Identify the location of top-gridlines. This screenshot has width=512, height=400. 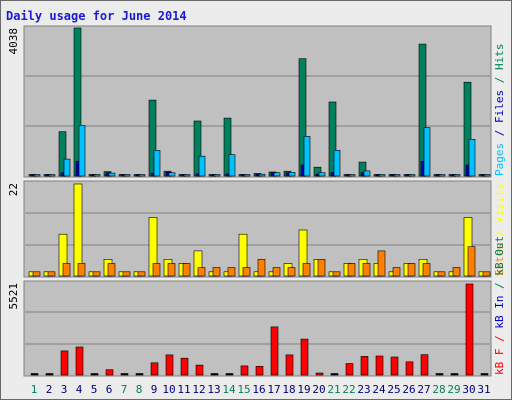
(257, 101).